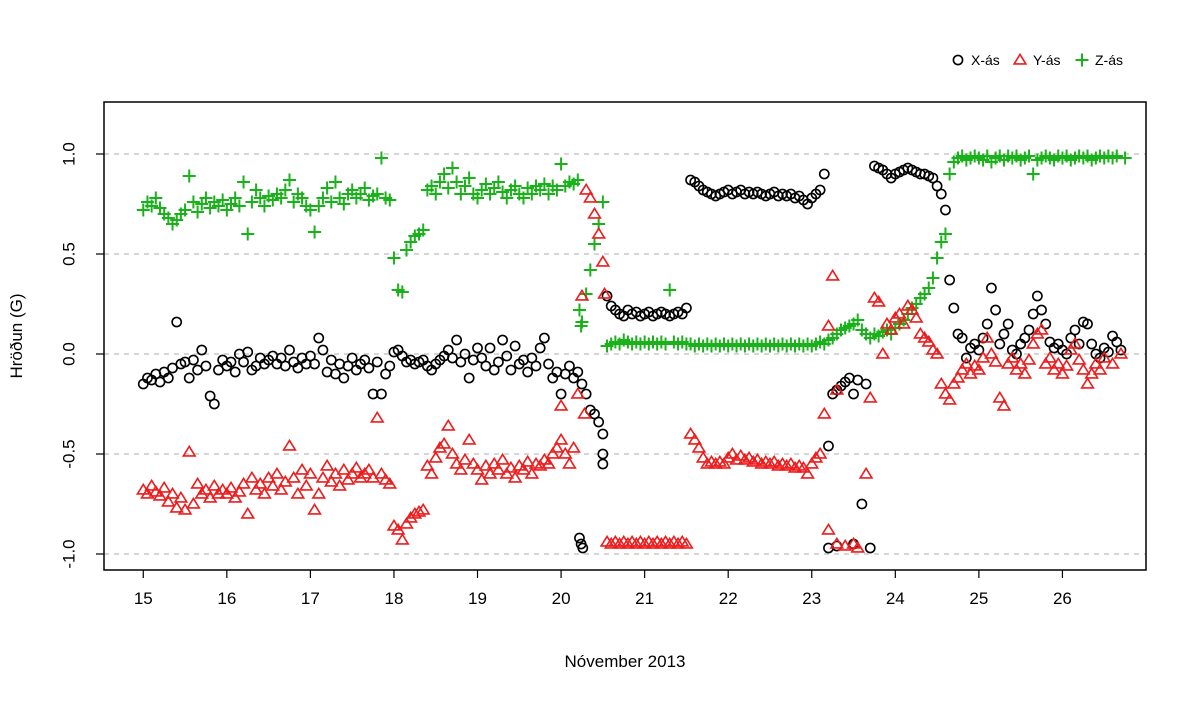 The height and width of the screenshot is (705, 1200). What do you see at coordinates (1082, 60) in the screenshot?
I see `legend-marker` at bounding box center [1082, 60].